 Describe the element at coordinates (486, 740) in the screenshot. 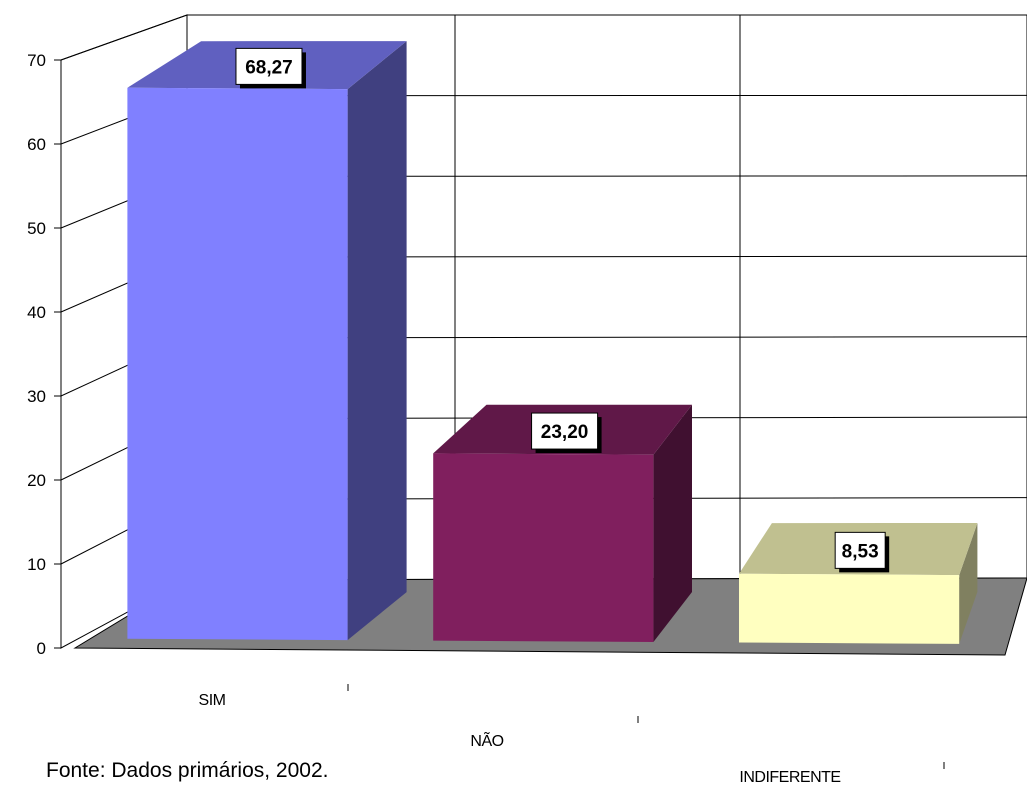

I see `category-label: NÃO` at that location.